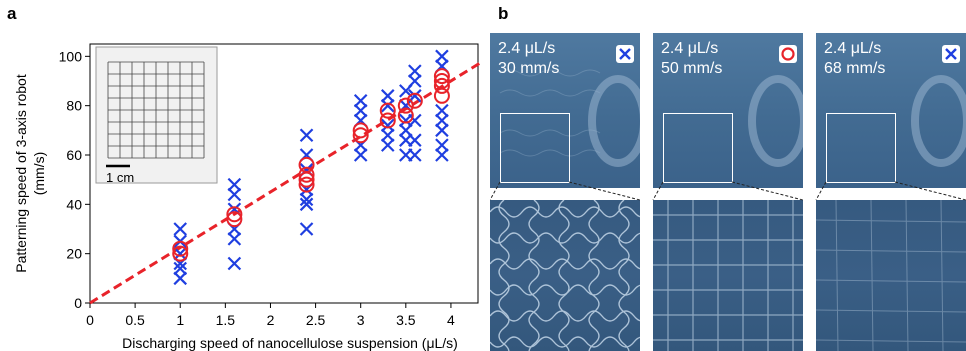 The width and height of the screenshot is (966, 351). What do you see at coordinates (503, 13) in the screenshot?
I see `panel-b-label: b` at bounding box center [503, 13].